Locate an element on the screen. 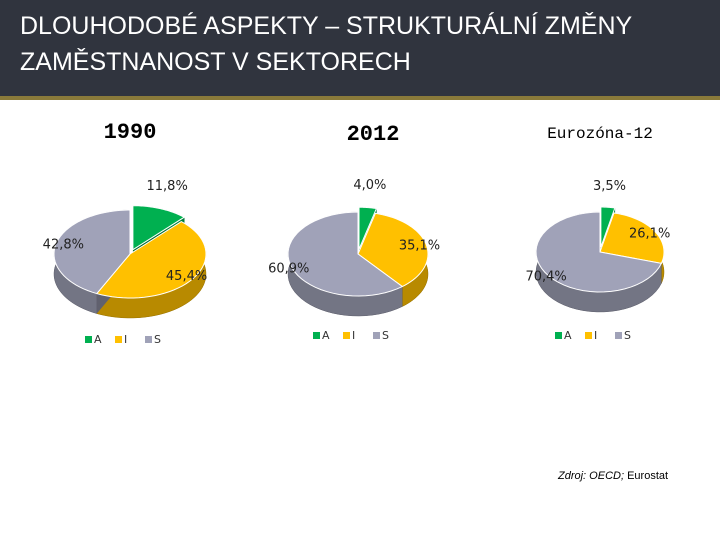  data-label: 60,9% is located at coordinates (288, 268).